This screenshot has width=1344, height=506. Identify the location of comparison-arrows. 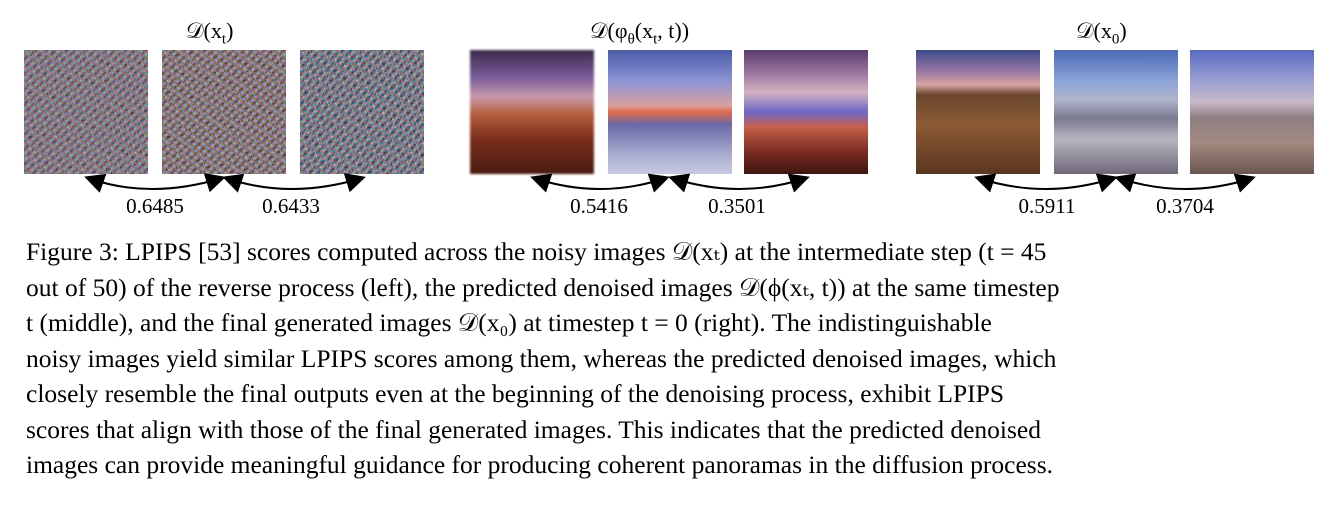
(670, 183).